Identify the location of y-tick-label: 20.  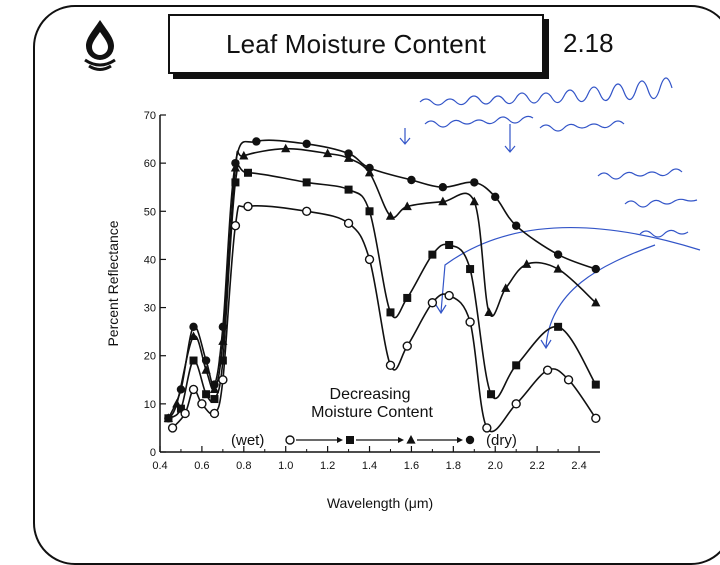
(150, 357).